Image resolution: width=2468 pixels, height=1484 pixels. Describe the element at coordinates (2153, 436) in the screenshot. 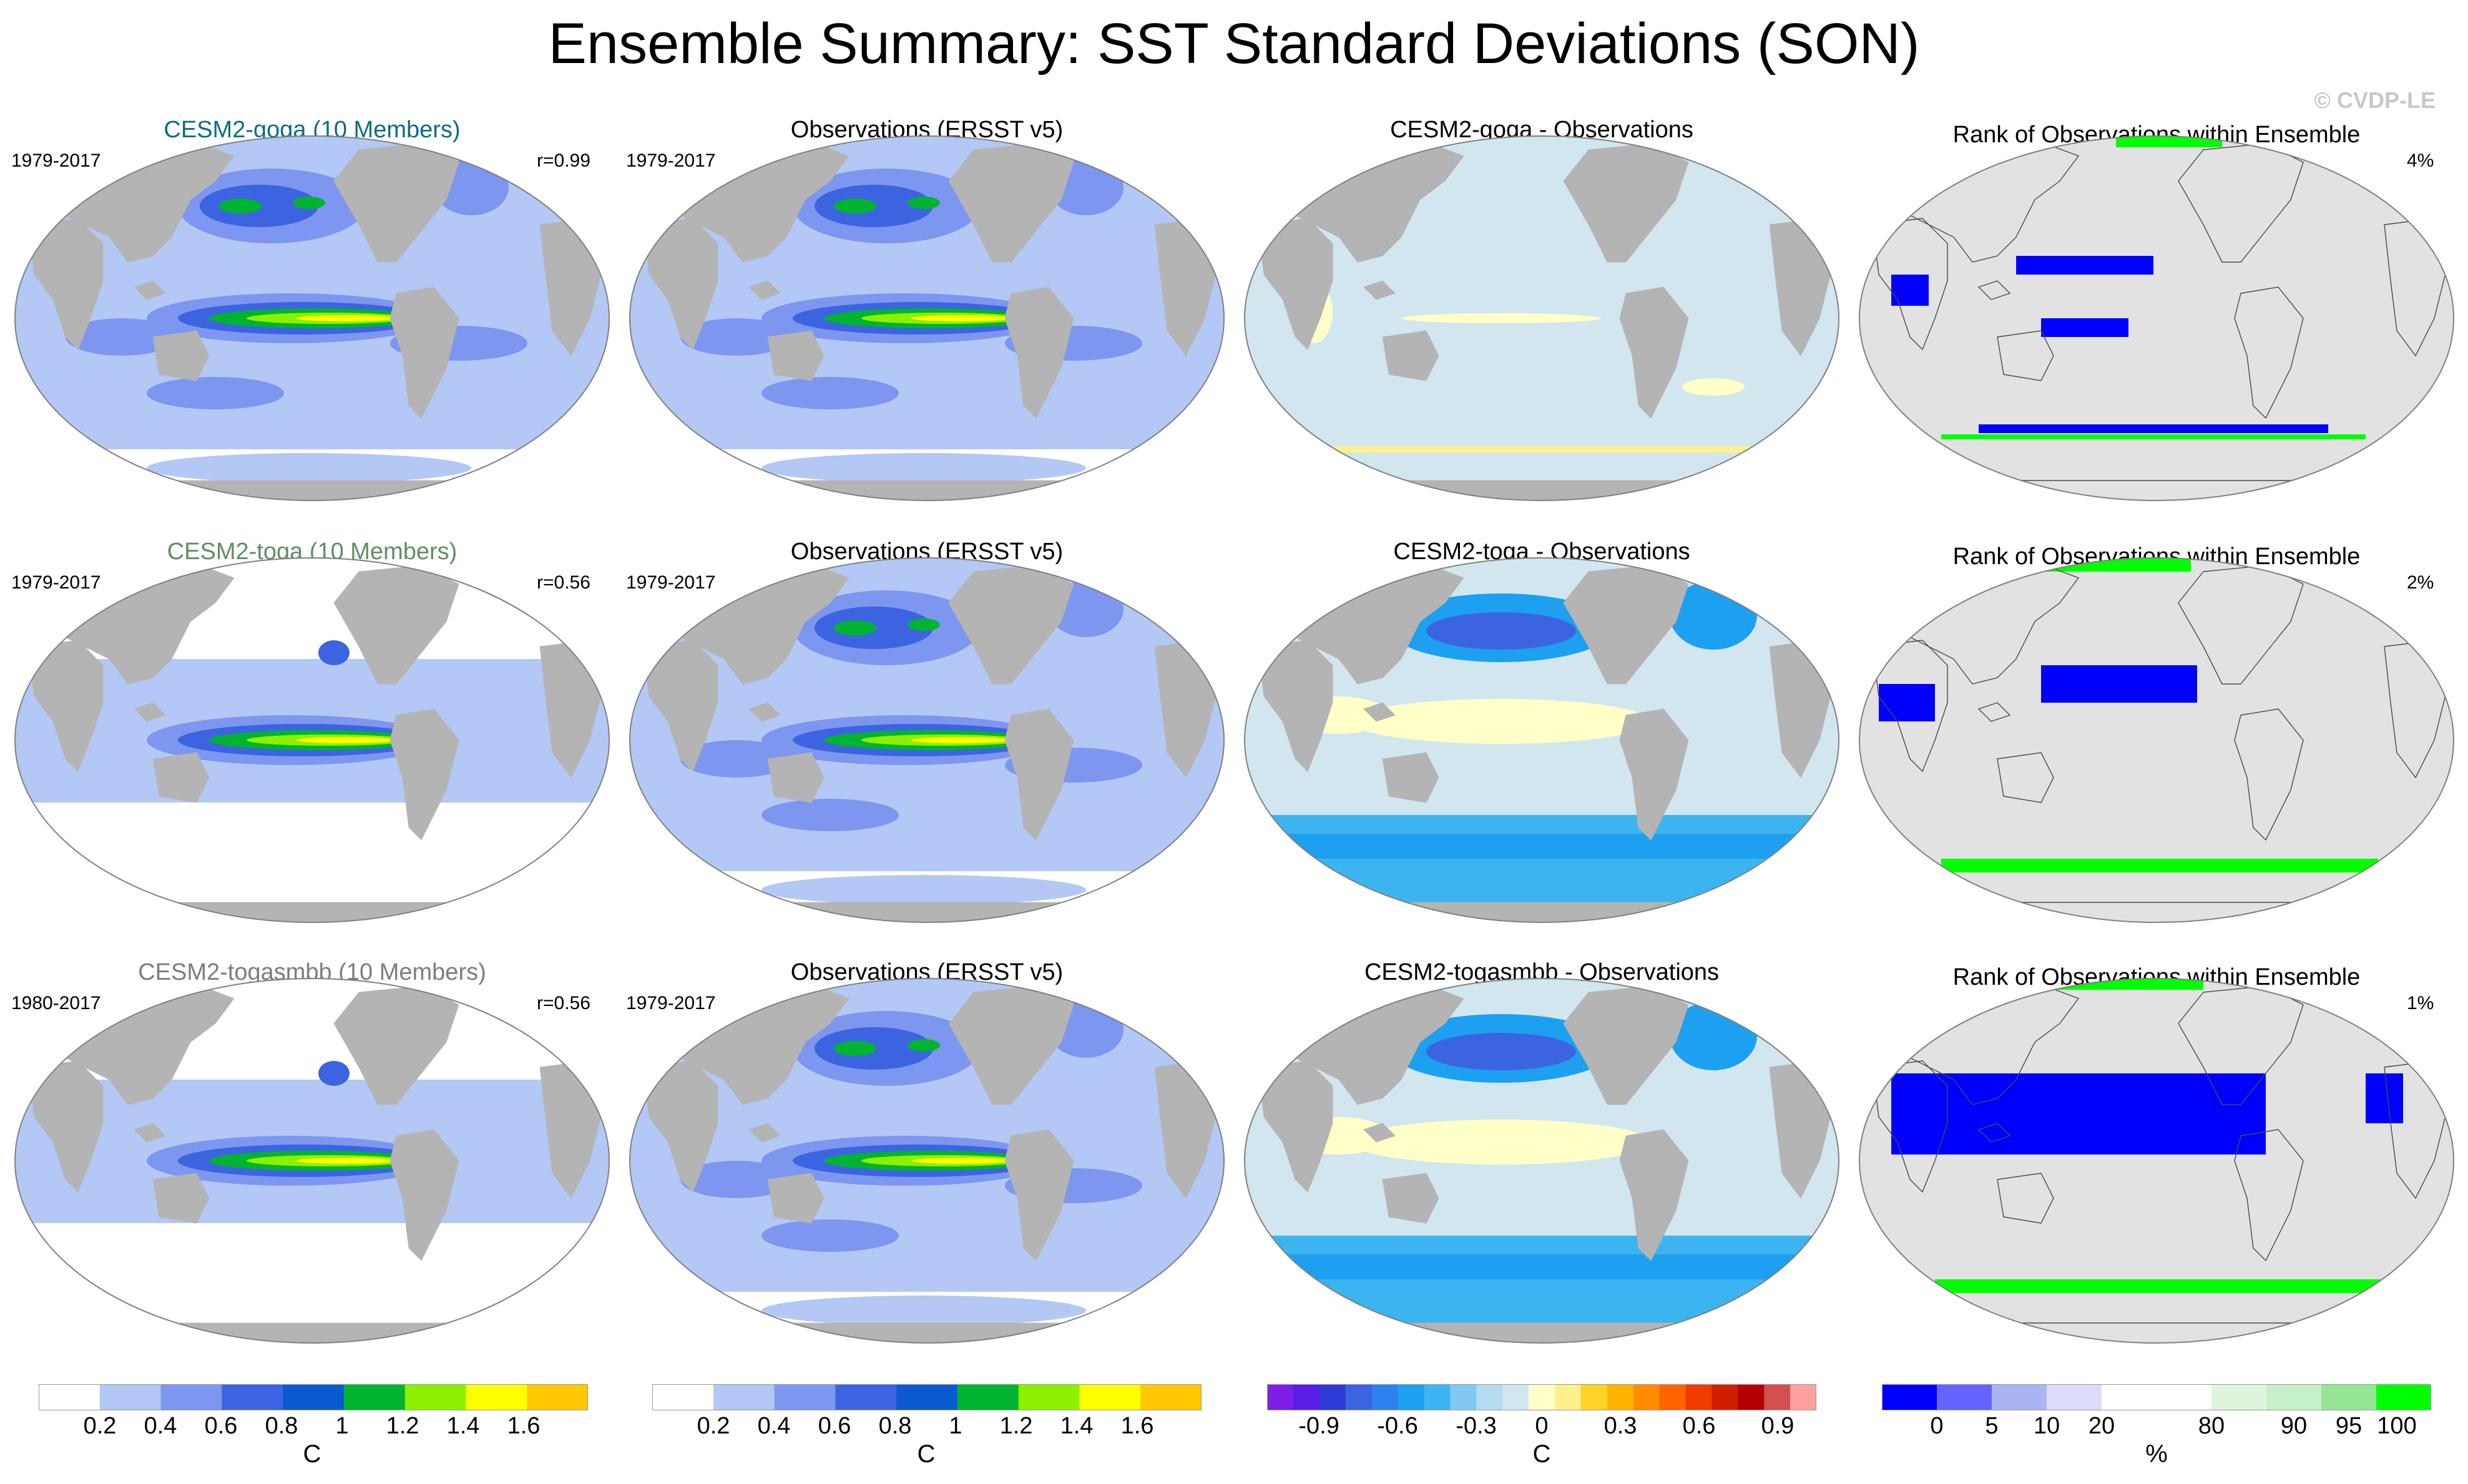

I see `rank-high-band` at that location.